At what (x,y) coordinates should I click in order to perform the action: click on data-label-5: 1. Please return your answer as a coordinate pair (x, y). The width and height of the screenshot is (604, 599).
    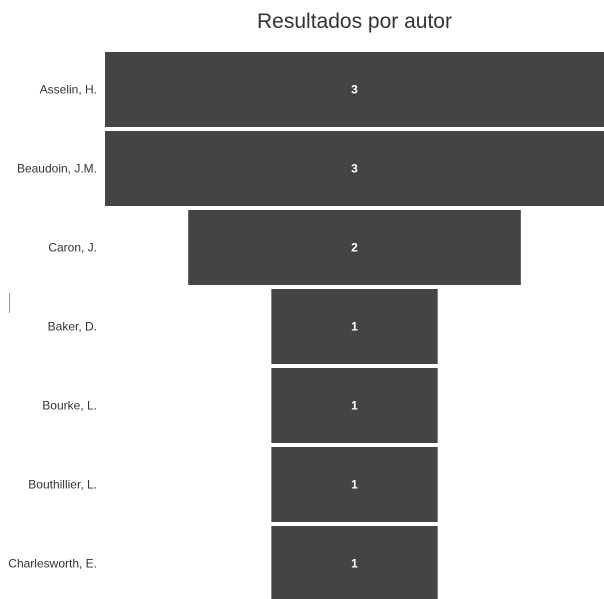
    Looking at the image, I should click on (354, 485).